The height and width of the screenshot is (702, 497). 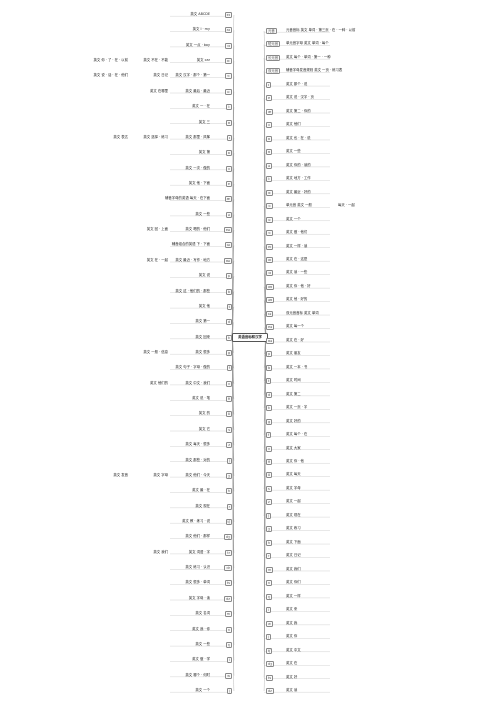 I want to click on right-branch-text: 英文 练习, so click(x=293, y=528).